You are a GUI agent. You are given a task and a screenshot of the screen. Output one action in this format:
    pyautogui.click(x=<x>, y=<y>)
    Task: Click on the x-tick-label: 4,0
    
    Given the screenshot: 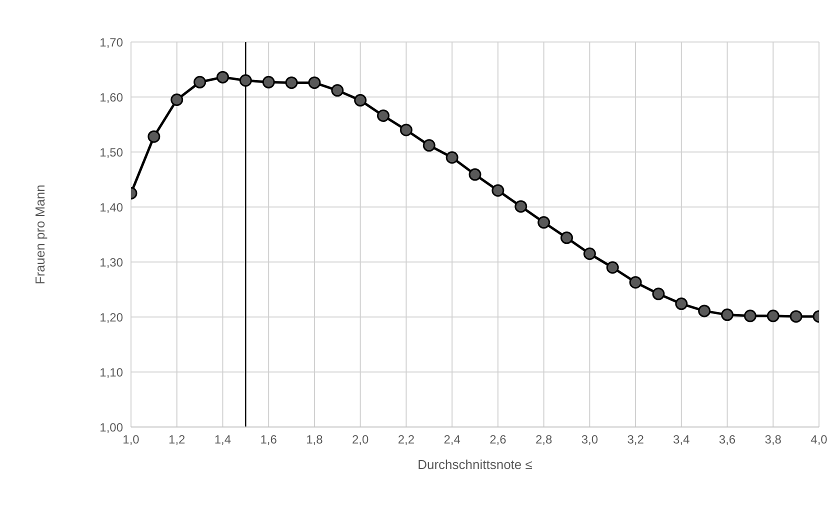 What is the action you would take?
    pyautogui.click(x=819, y=439)
    